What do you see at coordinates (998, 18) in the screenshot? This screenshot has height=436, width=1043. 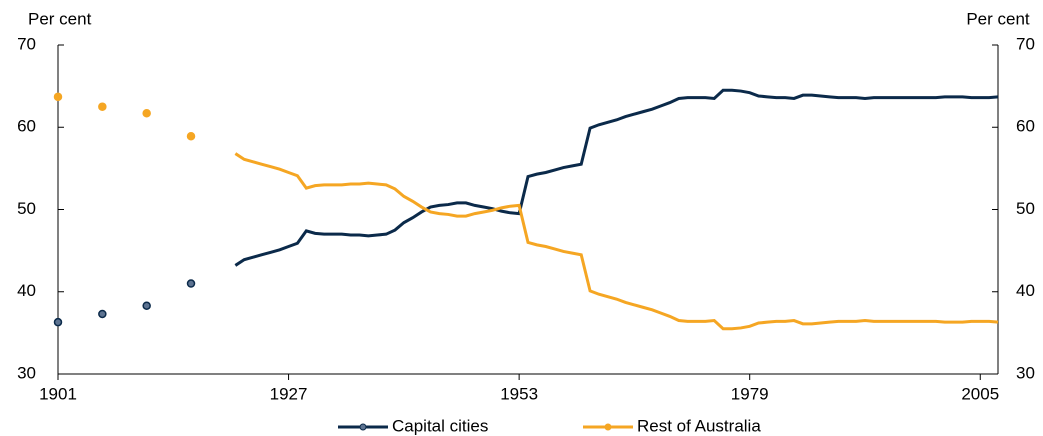 I see `y2-axis-label: Per cent` at bounding box center [998, 18].